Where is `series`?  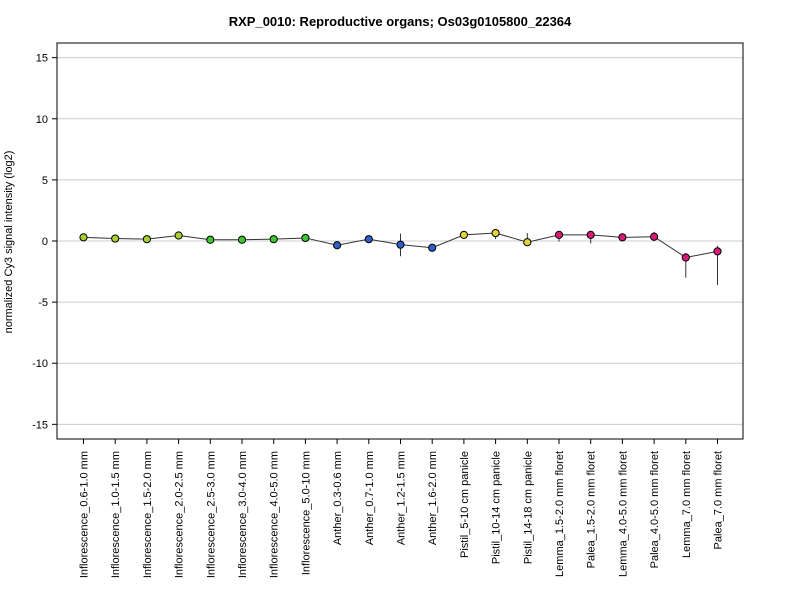
series is located at coordinates (400, 256).